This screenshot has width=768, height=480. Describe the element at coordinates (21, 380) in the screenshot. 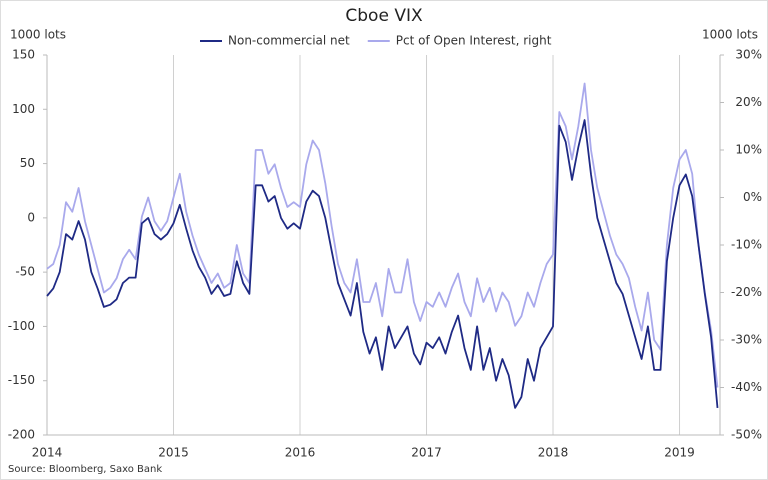

I see `y-tick-label: -150` at that location.